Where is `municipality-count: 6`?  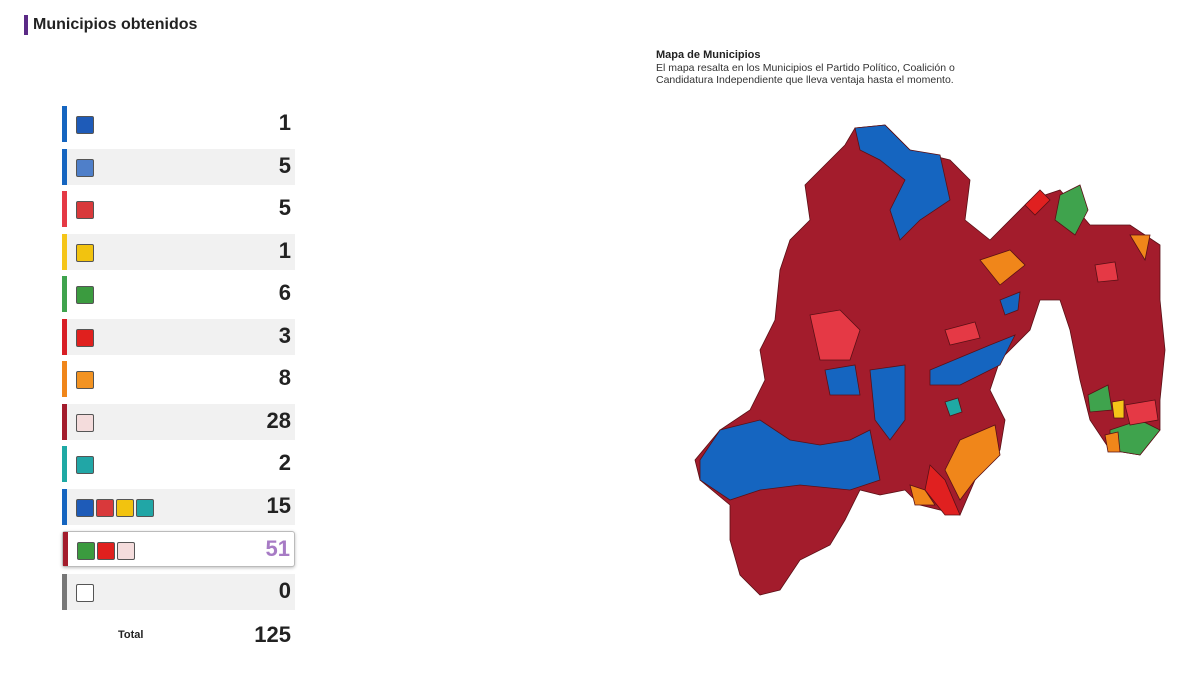 municipality-count: 6 is located at coordinates (284, 292).